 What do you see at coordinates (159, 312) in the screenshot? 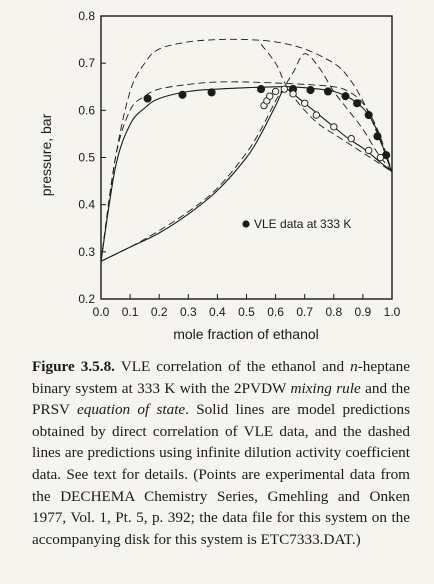
I see `x-tick-label: 0.2` at bounding box center [159, 312].